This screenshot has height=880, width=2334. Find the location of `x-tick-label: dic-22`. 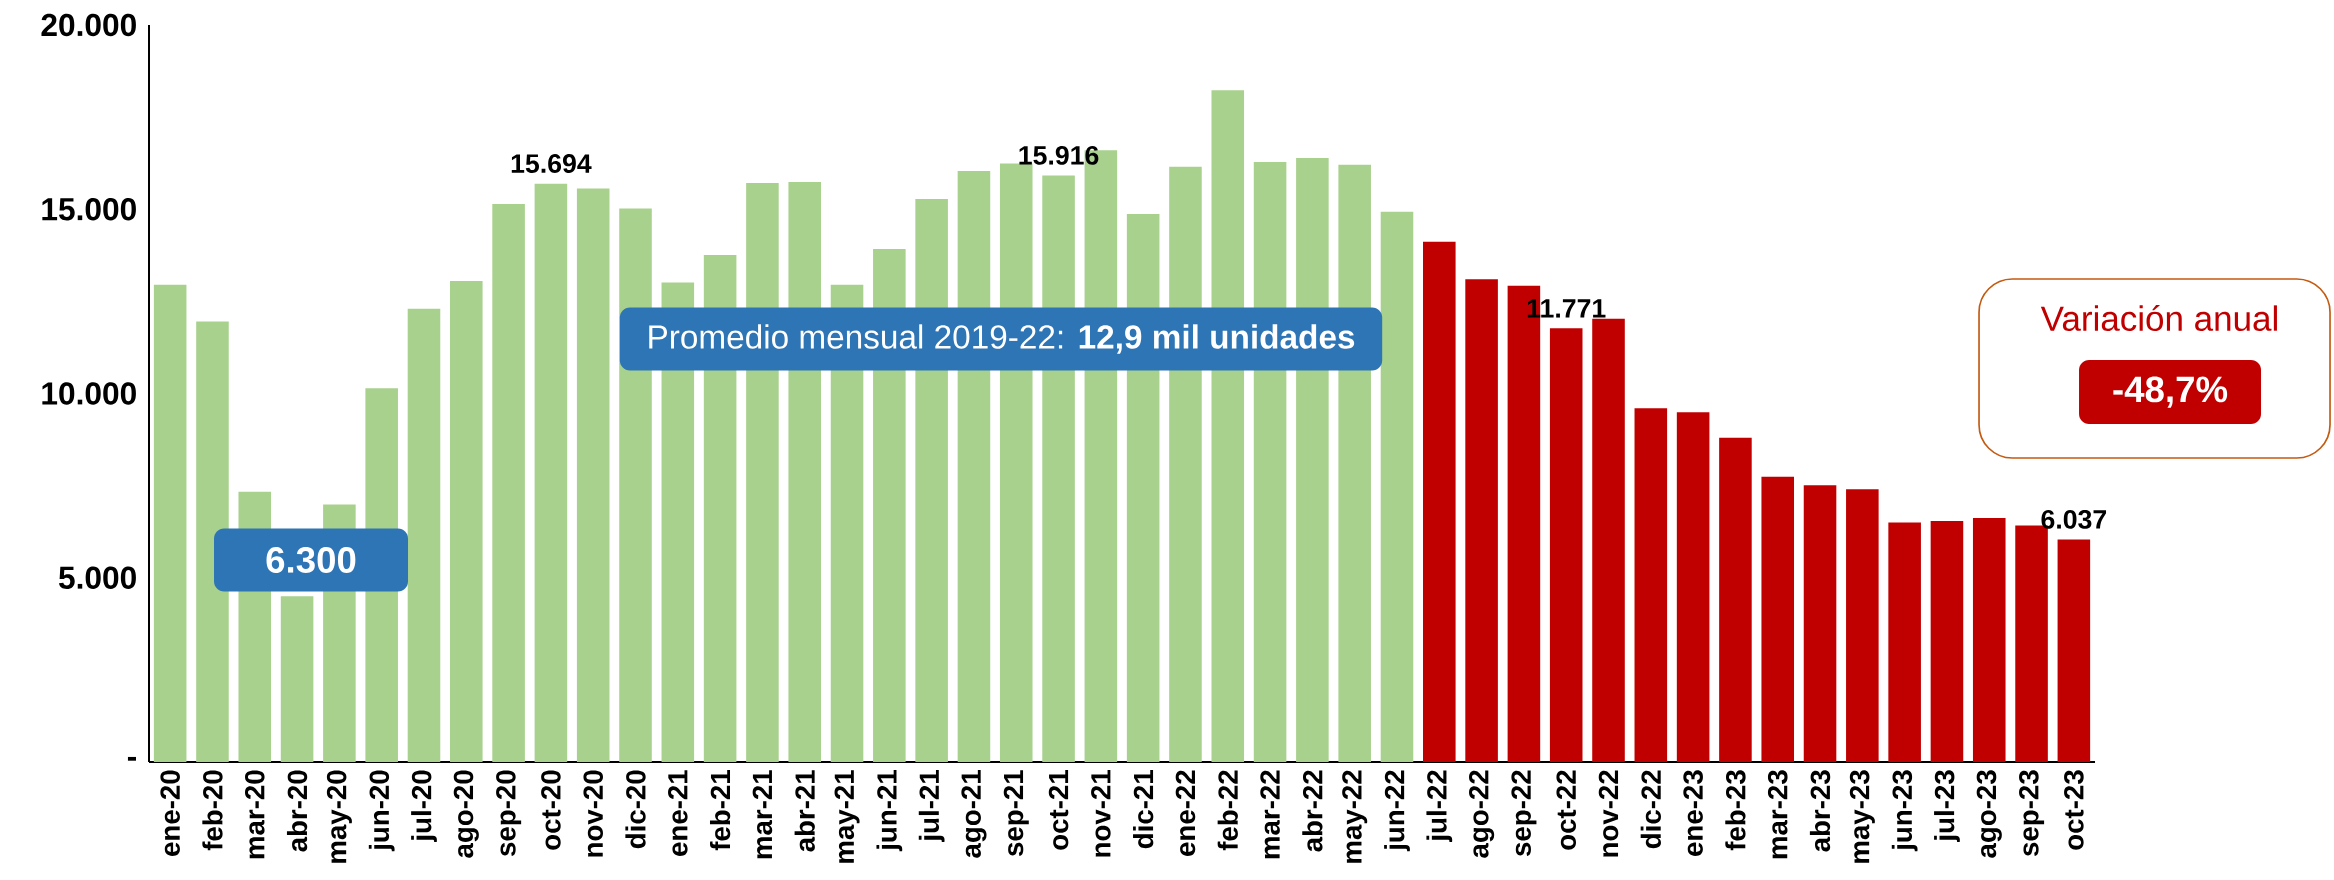

x-tick-label: dic-22 is located at coordinates (1650, 809).